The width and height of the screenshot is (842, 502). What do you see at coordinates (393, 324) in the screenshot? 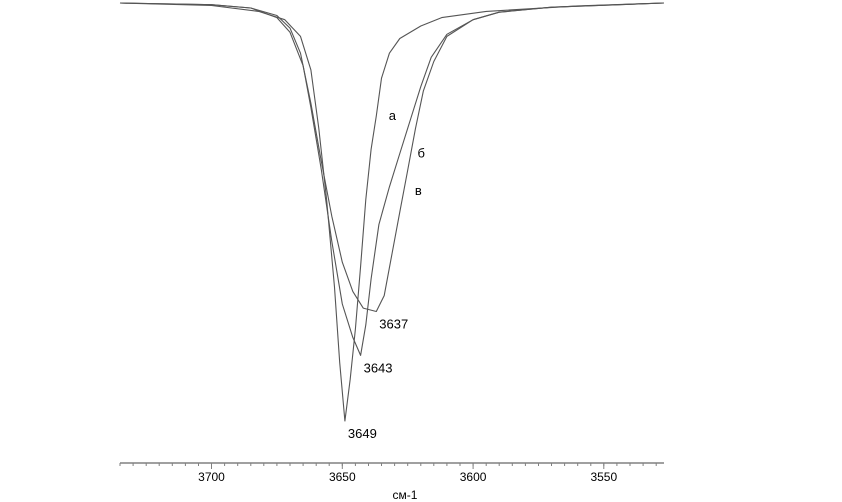
I see `peak-label-3: 3637` at bounding box center [393, 324].